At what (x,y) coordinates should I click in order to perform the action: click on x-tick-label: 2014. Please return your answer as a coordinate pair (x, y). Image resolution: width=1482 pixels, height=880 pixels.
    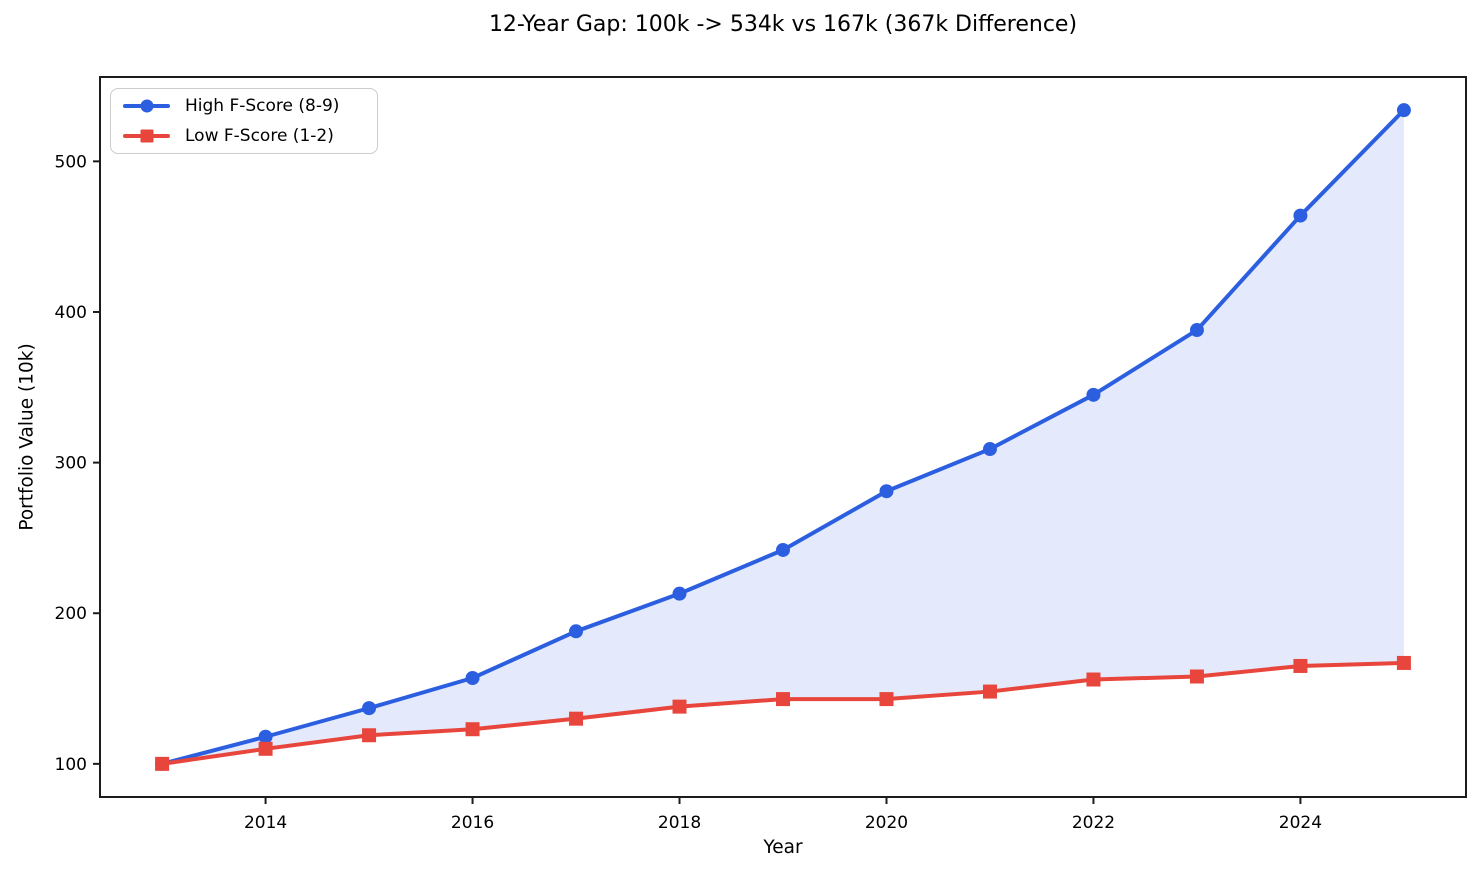
    Looking at the image, I should click on (265, 823).